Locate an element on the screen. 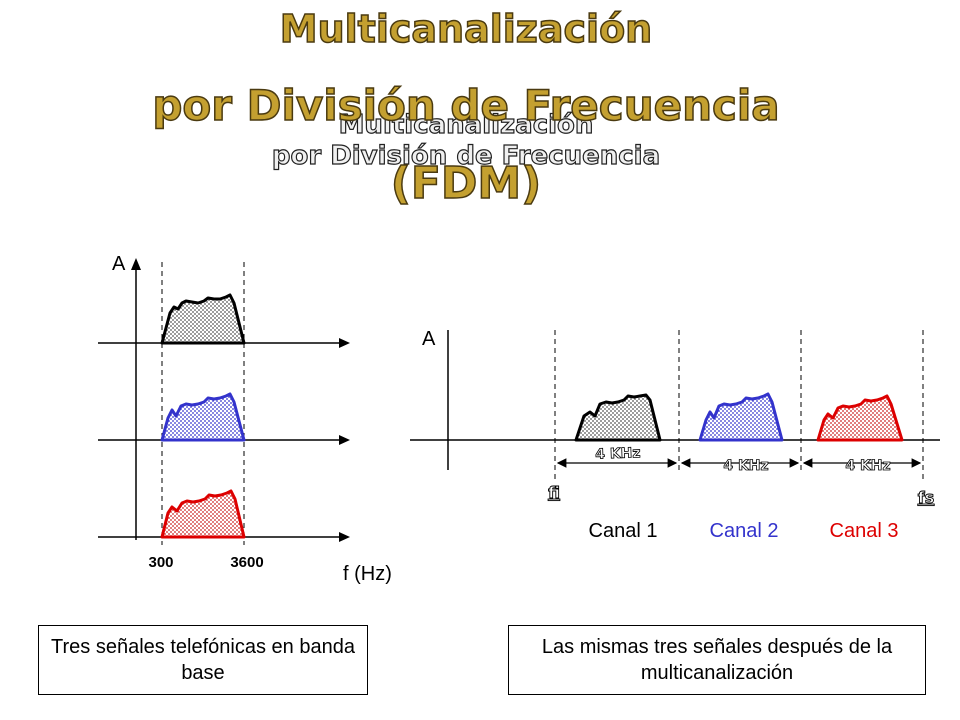 The height and width of the screenshot is (720, 960). title-line1: Multicanalización is located at coordinates (466, 29).